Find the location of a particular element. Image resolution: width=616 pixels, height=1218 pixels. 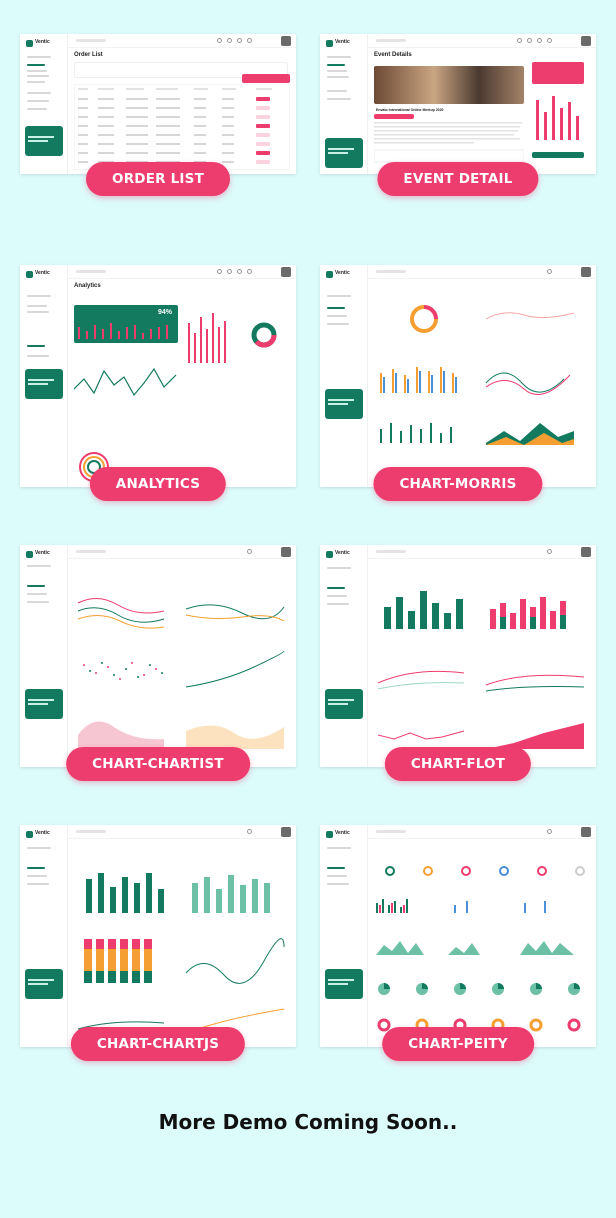

demo-card-chart-morris: Ventic CHART-MORRIS is located at coordinates (458, 383).